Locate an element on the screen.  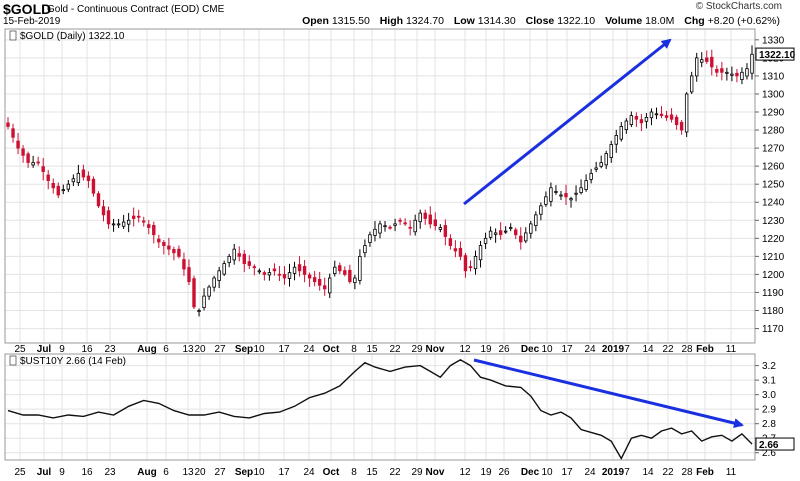
symbol-title: $GOLD is located at coordinates (27, 9).